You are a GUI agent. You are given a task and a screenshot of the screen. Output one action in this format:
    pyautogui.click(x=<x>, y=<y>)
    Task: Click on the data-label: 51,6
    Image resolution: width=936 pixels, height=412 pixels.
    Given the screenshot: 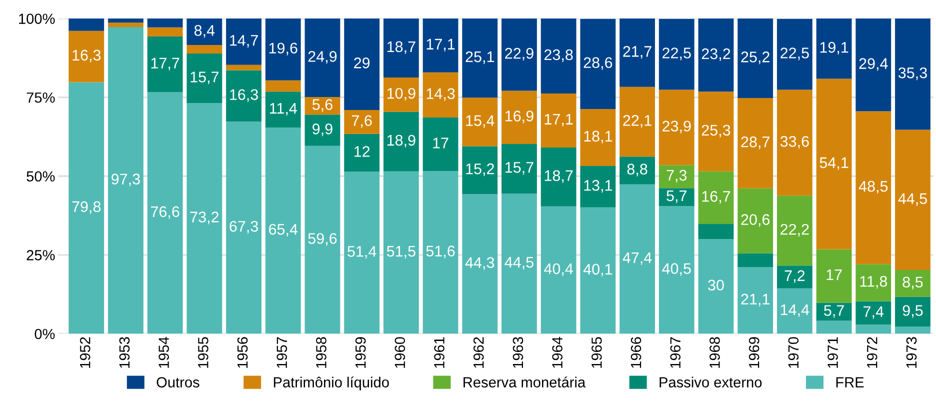 What is the action you would take?
    pyautogui.click(x=440, y=252)
    